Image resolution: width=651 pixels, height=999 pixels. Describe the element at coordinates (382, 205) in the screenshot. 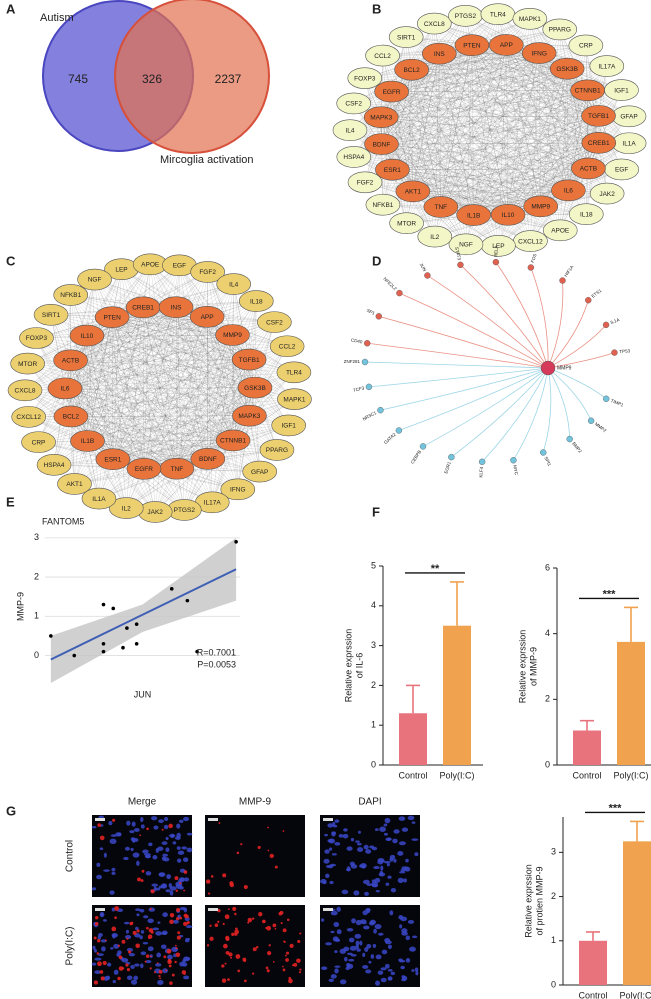

I see `node-label: NFKB1` at that location.